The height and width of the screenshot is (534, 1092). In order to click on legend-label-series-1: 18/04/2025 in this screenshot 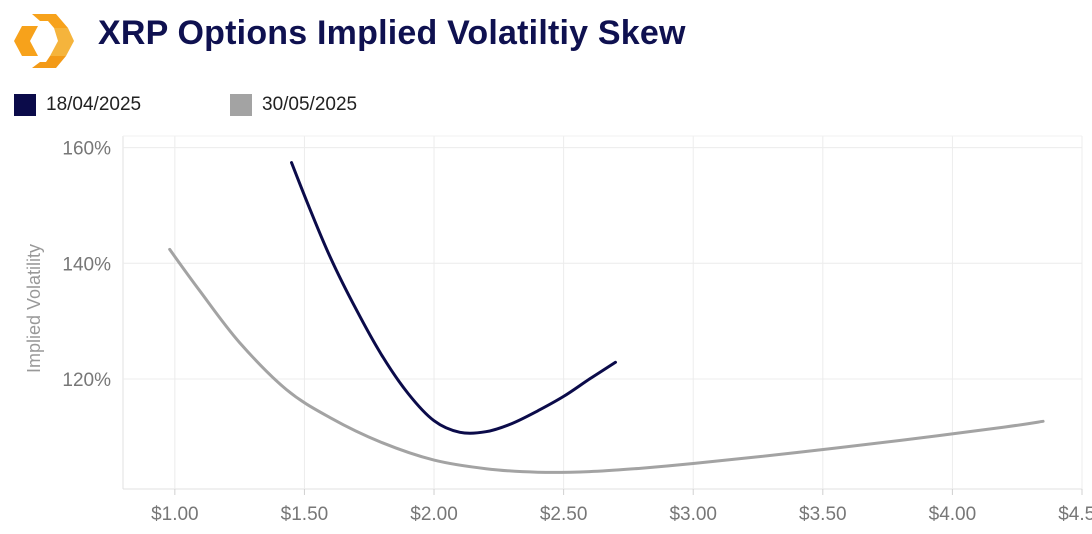, I will do `click(94, 104)`.